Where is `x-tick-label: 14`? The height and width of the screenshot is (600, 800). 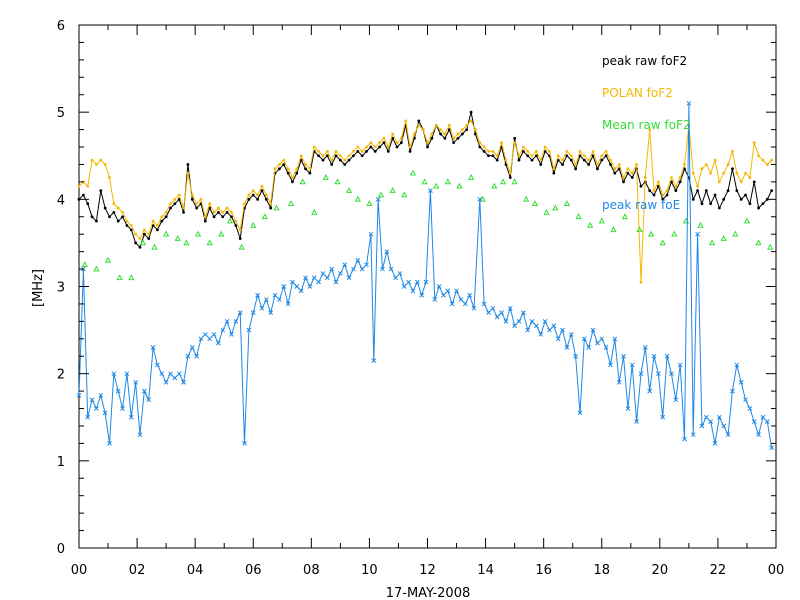
x-tick-label: 14 is located at coordinates (485, 570).